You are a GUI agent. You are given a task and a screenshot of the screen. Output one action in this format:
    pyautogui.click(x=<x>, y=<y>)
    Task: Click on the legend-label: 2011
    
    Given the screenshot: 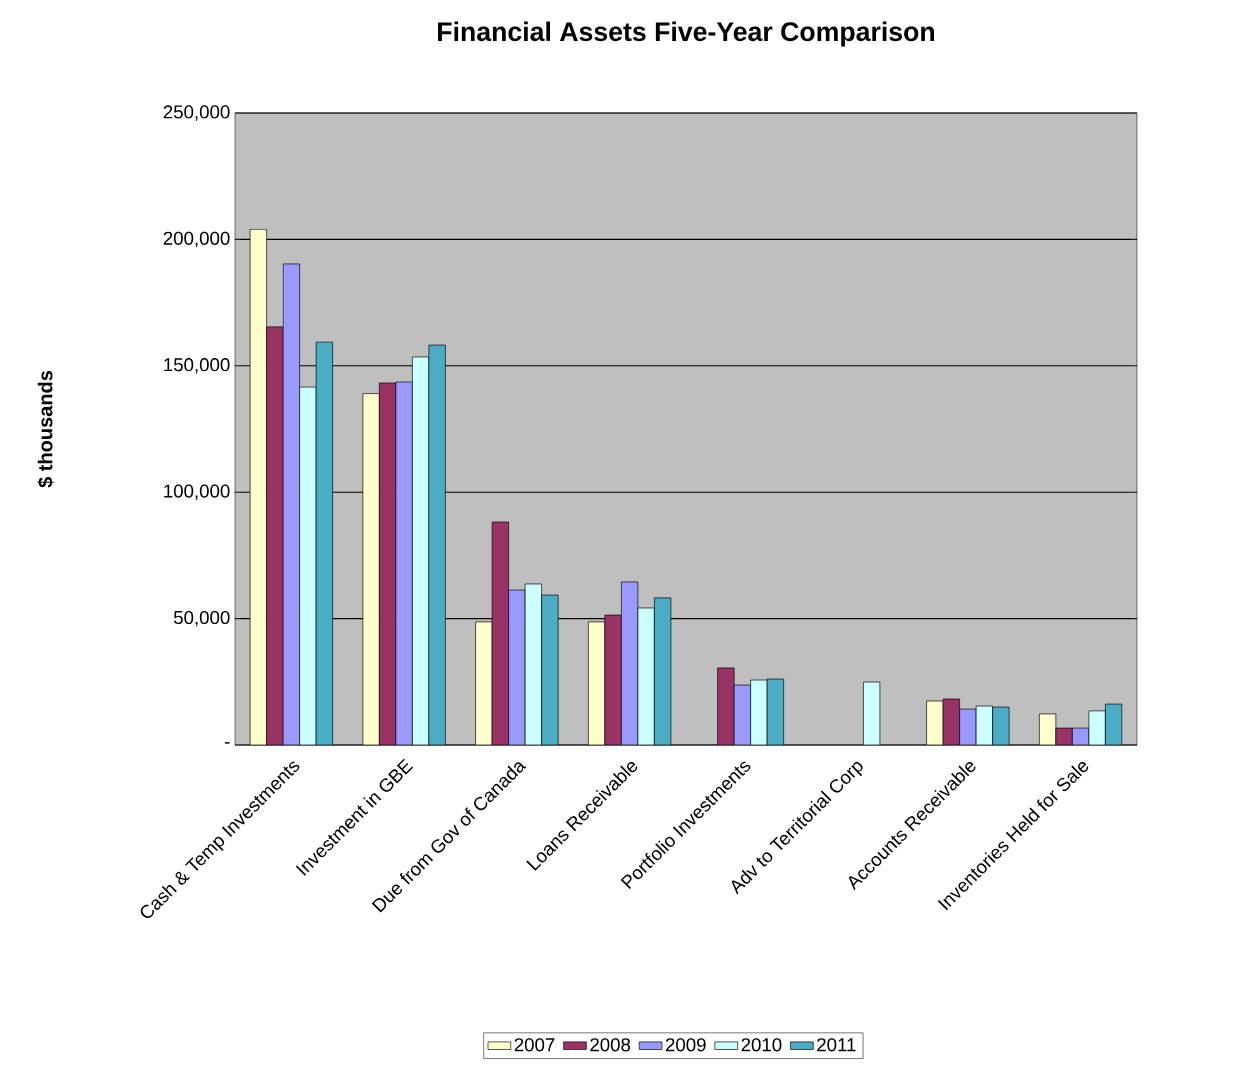 What is the action you would take?
    pyautogui.click(x=836, y=1045)
    